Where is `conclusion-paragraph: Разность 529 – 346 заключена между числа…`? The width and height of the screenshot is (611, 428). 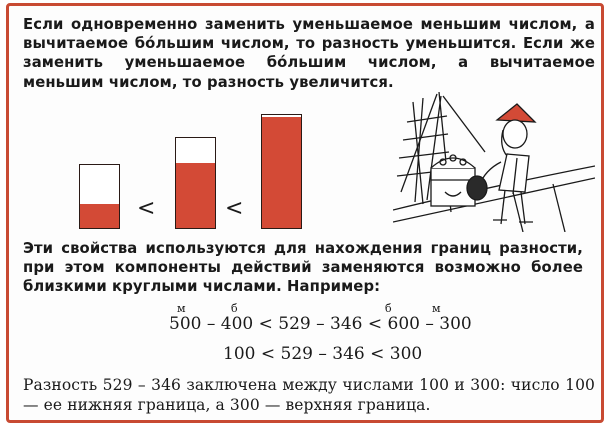 conclusion-paragraph: Разность 529 – 346 заключена между числа… is located at coordinates (309, 395).